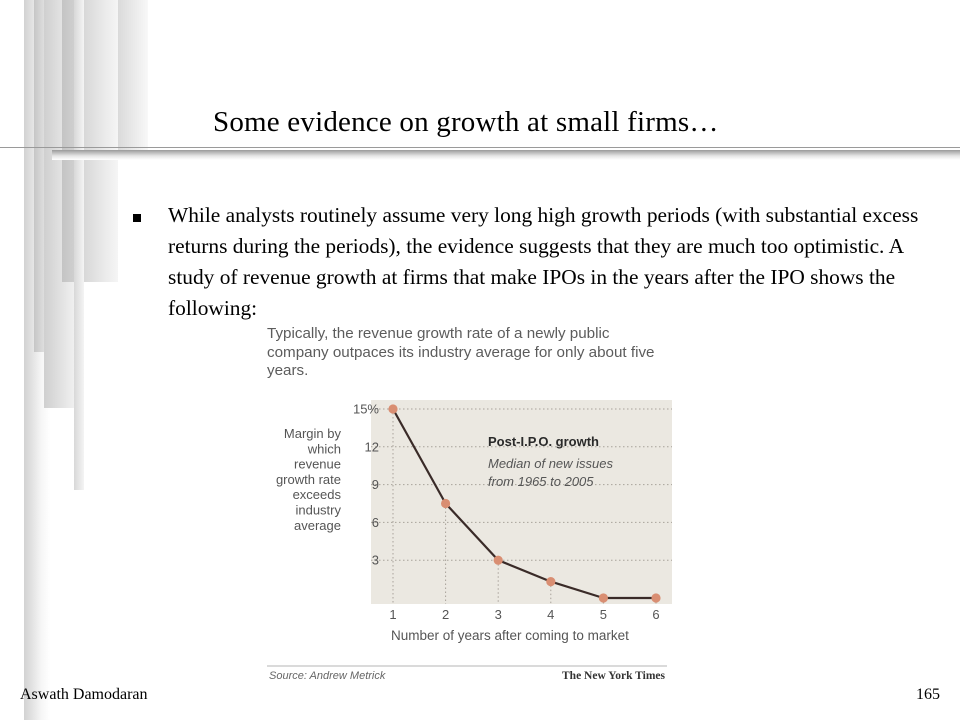  What do you see at coordinates (375, 522) in the screenshot?
I see `y-tick-label: 6` at bounding box center [375, 522].